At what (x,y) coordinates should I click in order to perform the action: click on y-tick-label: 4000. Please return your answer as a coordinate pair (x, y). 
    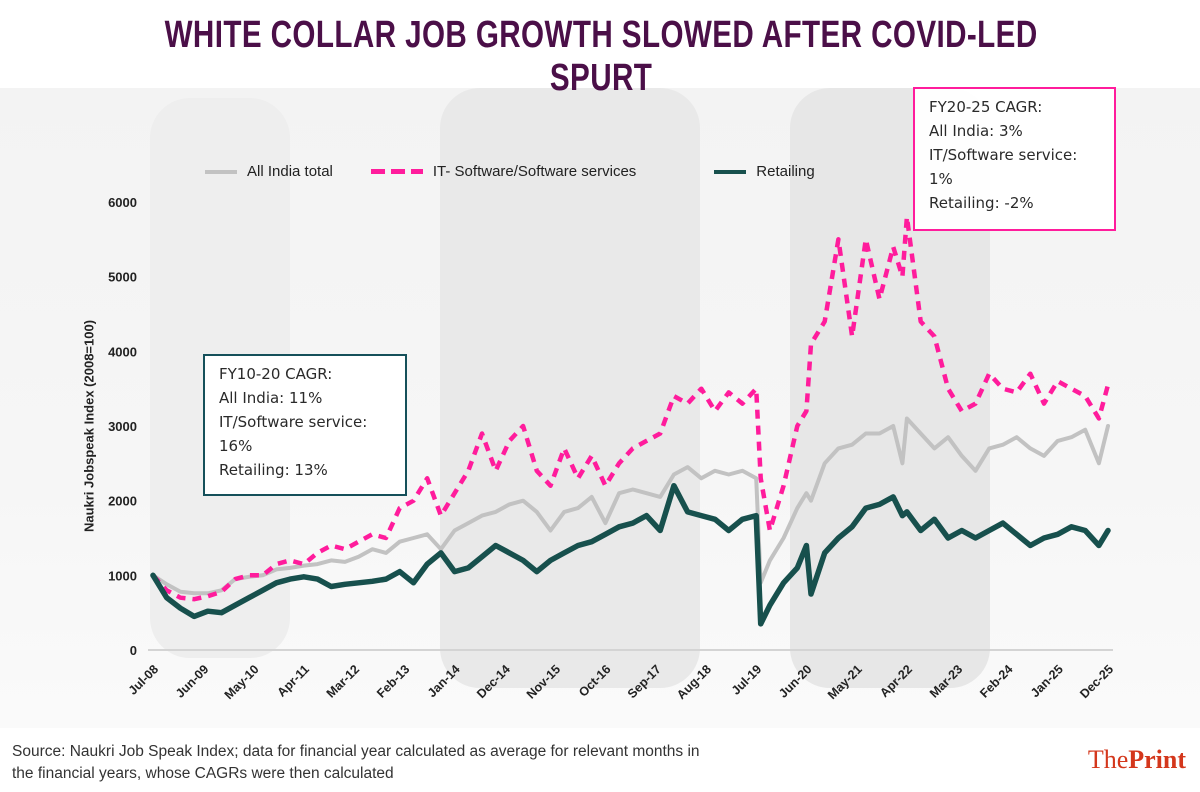
    Looking at the image, I should click on (122, 351).